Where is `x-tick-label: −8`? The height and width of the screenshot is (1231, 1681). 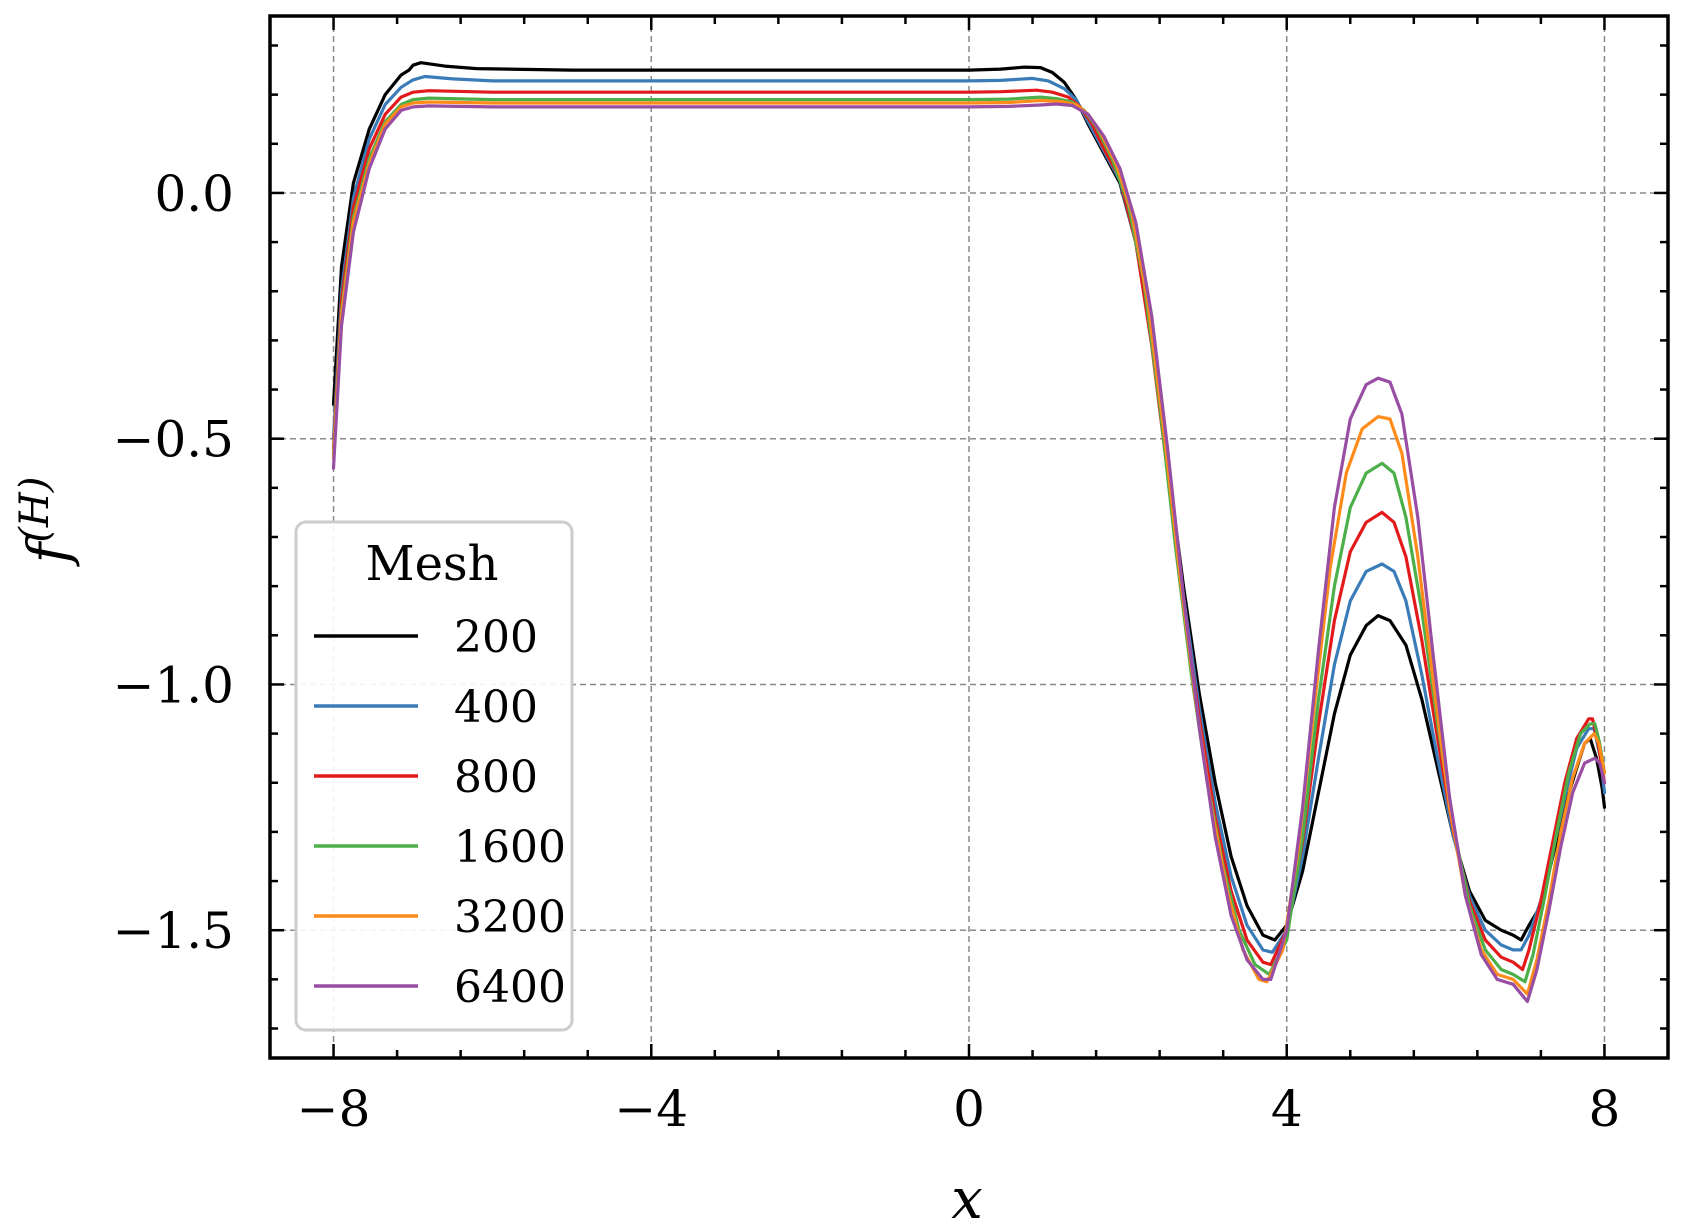 x-tick-label: −8 is located at coordinates (334, 1109).